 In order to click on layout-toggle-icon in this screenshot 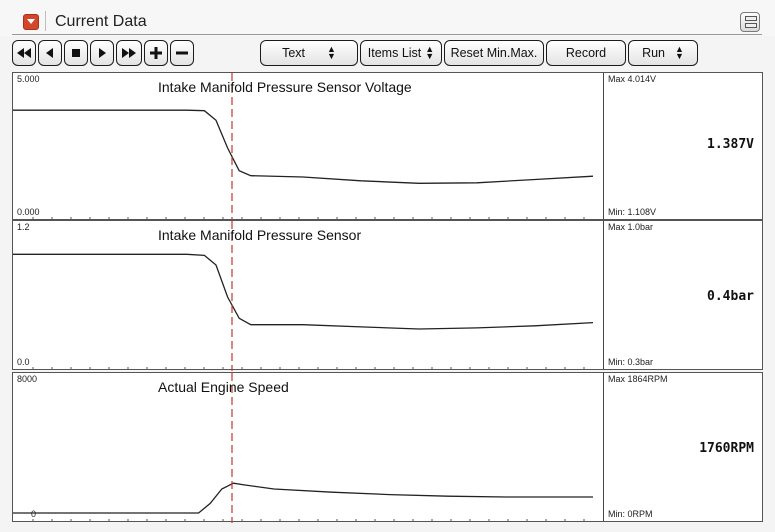, I will do `click(750, 22)`.